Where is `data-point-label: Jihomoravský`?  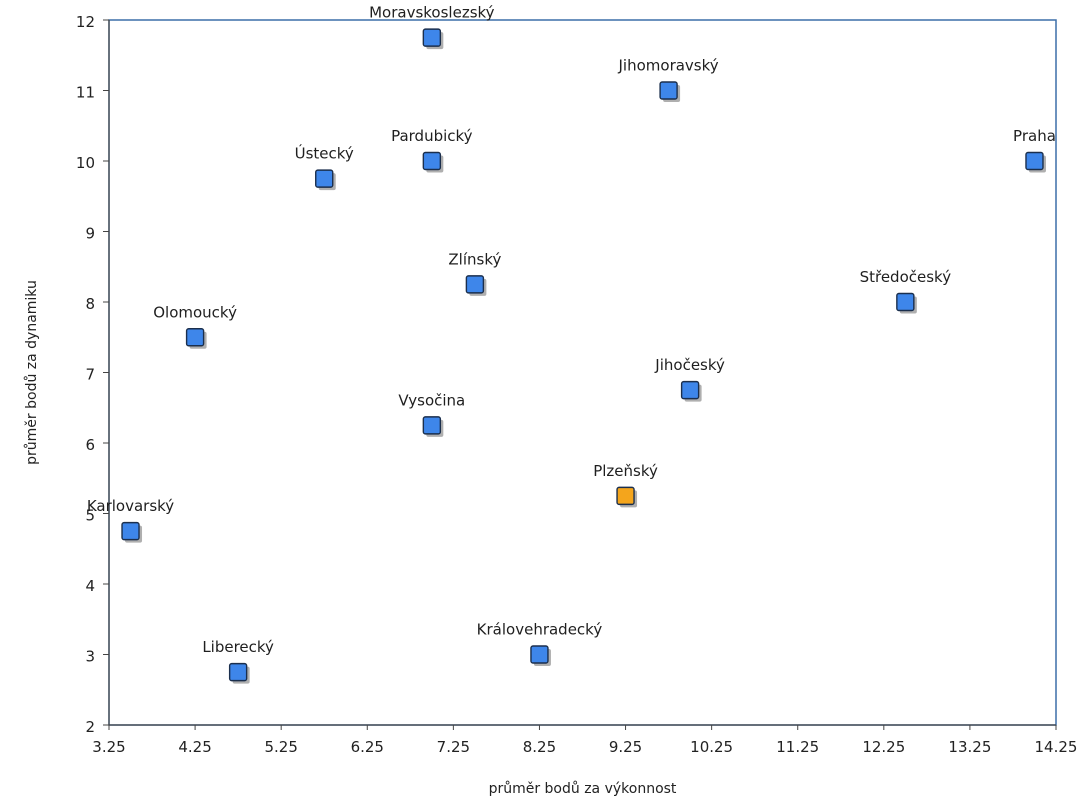
data-point-label: Jihomoravský is located at coordinates (668, 66).